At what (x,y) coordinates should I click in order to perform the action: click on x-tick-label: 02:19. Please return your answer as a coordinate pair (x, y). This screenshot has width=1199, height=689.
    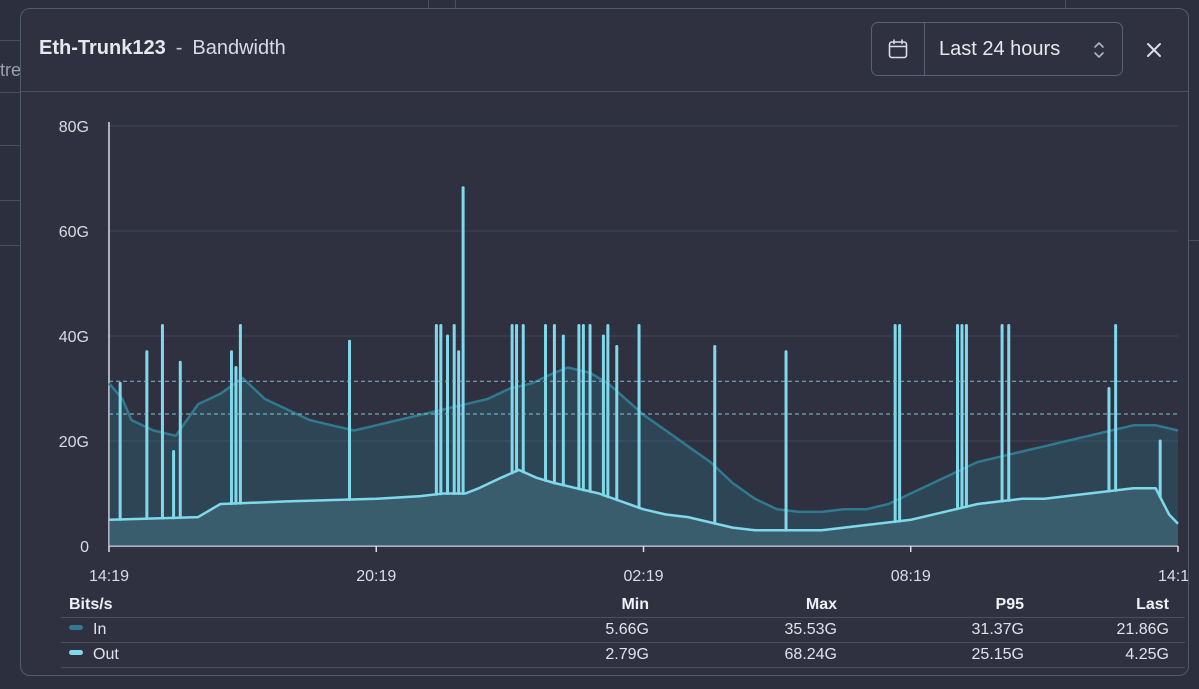
    Looking at the image, I should click on (643, 576).